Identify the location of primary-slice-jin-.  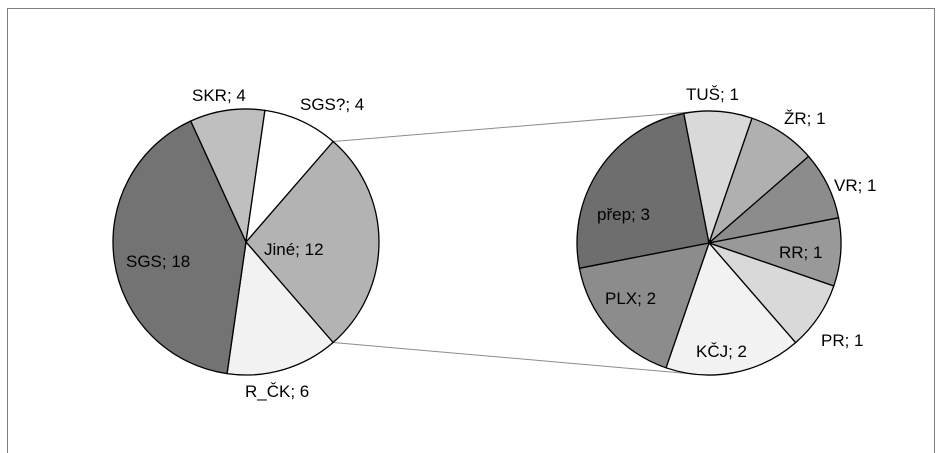
(312, 242).